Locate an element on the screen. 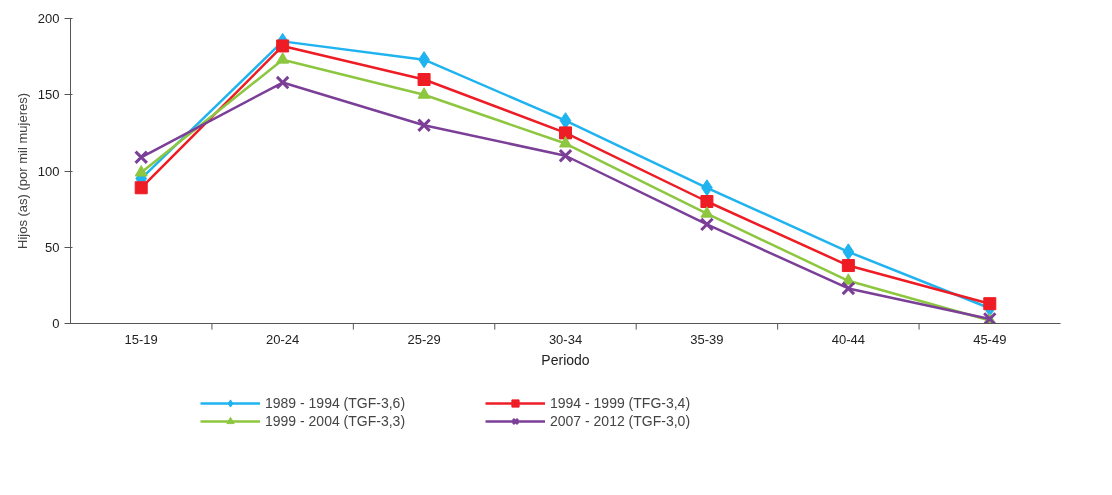  x-axis-title: Periodo is located at coordinates (565, 359).